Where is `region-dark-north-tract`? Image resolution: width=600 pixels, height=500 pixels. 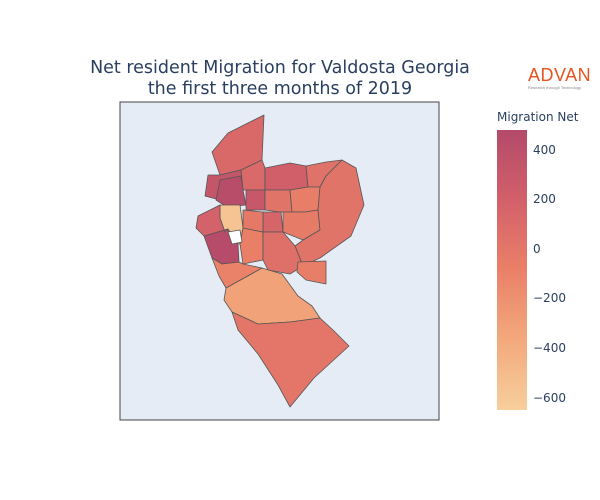
region-dark-north-tract is located at coordinates (231, 191).